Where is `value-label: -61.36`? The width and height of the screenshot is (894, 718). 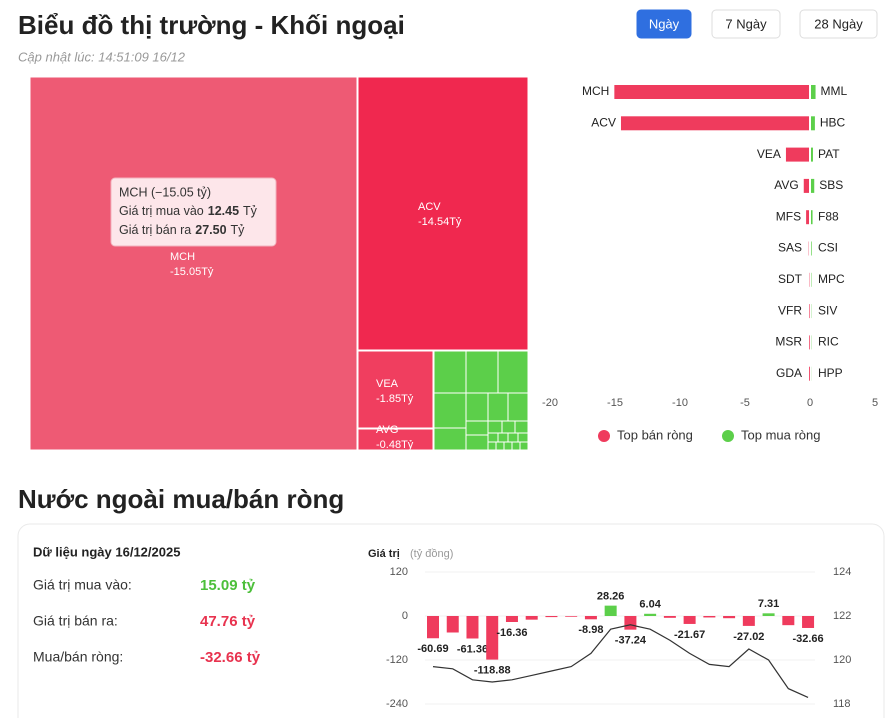
value-label: -61.36 is located at coordinates (472, 649).